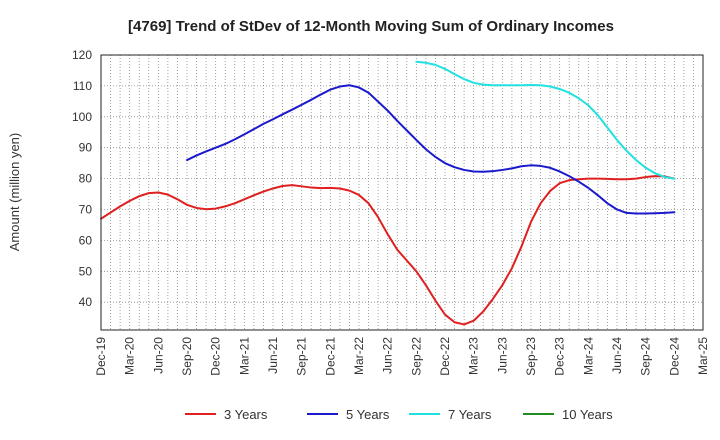  What do you see at coordinates (86, 179) in the screenshot?
I see `y-tick-label: 80` at bounding box center [86, 179].